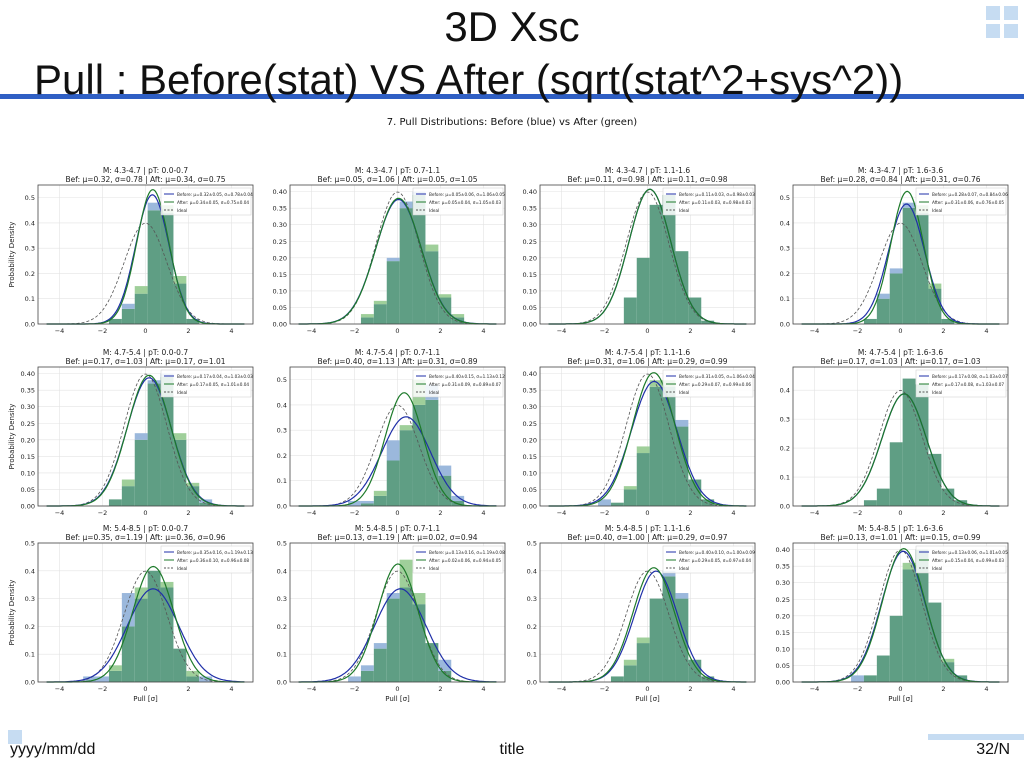 The image size is (1024, 768). I want to click on x-axis-label: Pull [σ], so click(397, 699).